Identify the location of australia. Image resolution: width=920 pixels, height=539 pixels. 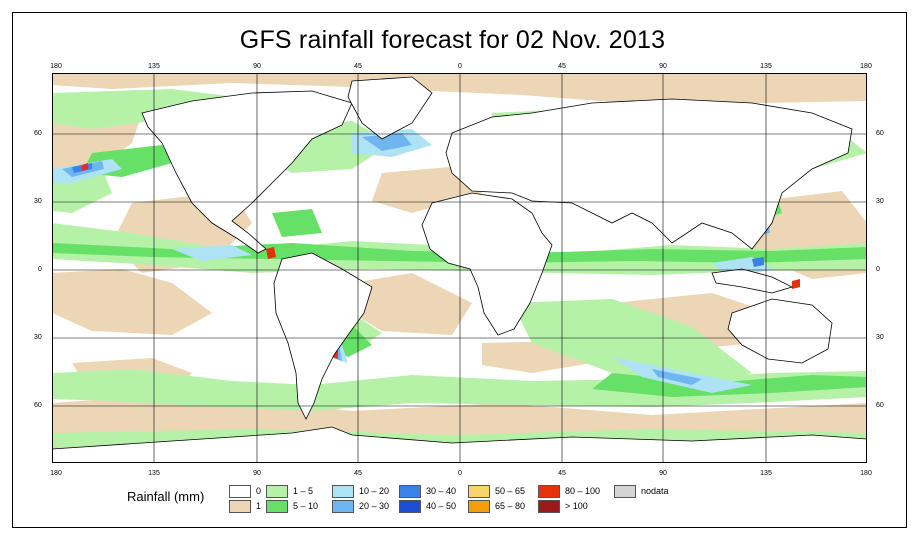
(780, 331).